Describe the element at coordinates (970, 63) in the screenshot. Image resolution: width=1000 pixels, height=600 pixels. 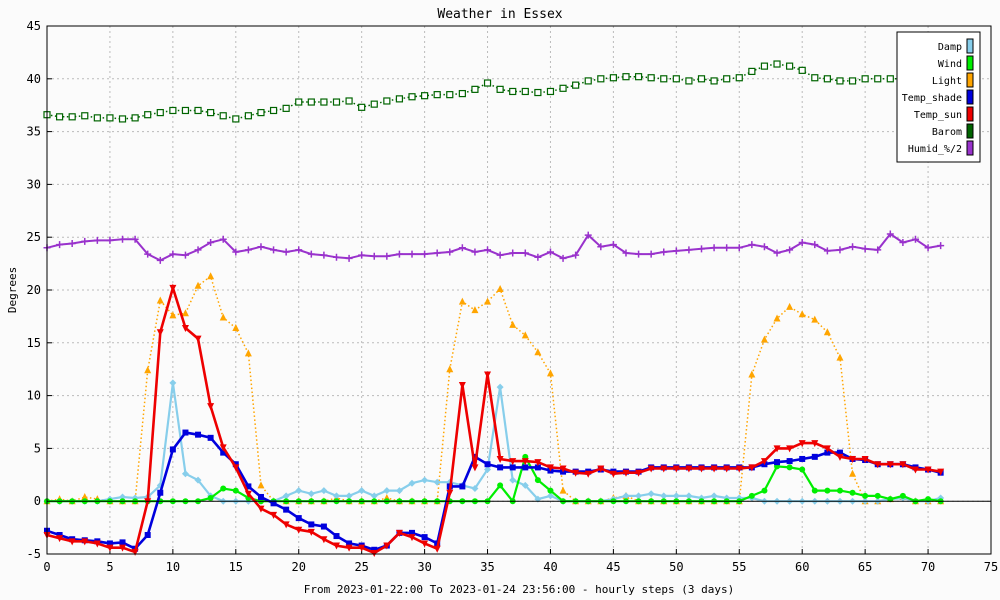
I see `legend-swatch` at that location.